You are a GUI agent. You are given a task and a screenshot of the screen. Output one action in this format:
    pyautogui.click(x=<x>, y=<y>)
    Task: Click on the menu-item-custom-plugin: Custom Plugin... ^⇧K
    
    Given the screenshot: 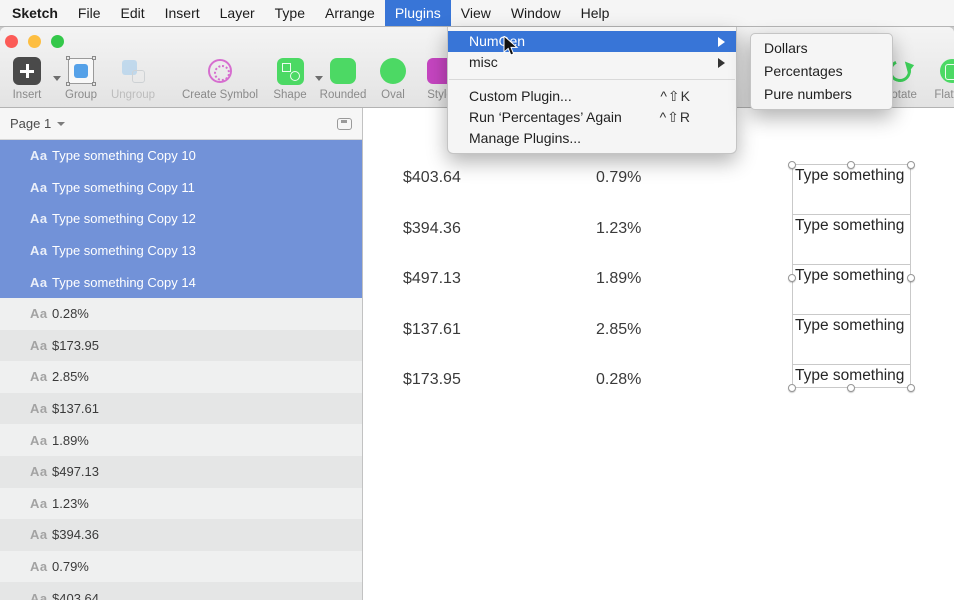 What is the action you would take?
    pyautogui.click(x=592, y=96)
    